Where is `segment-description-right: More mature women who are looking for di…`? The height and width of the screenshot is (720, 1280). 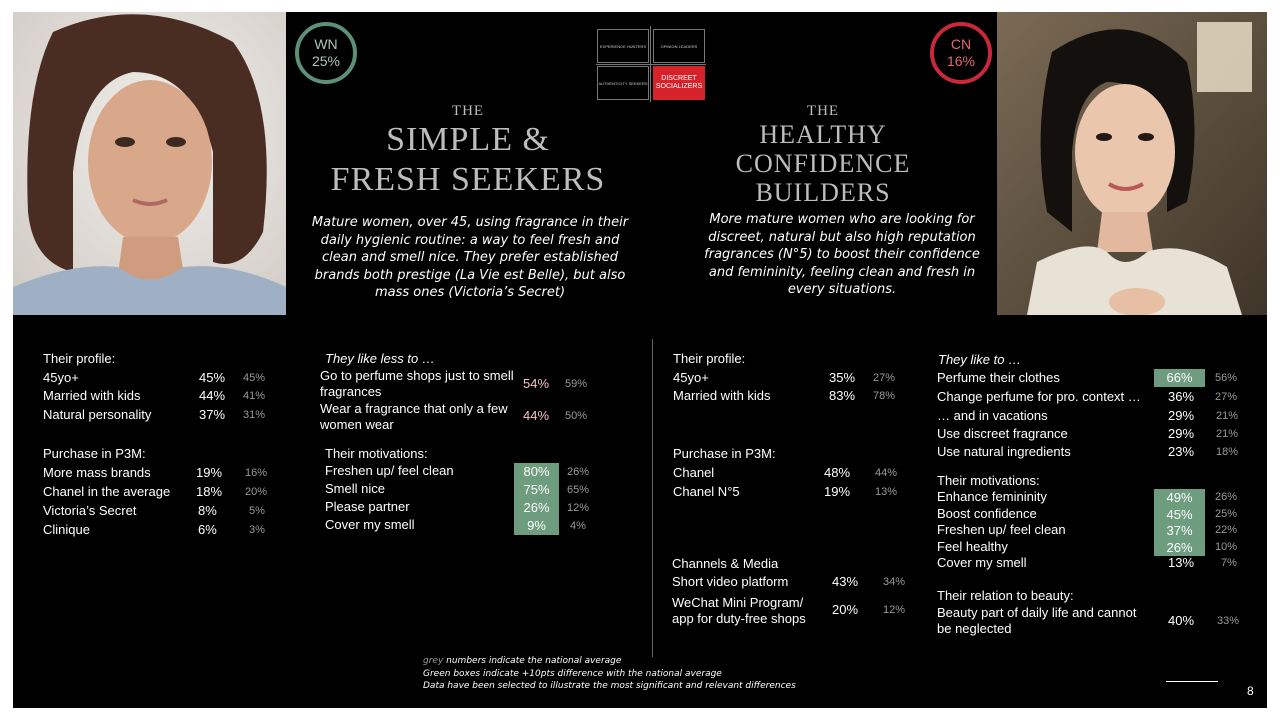
segment-description-right: More mature women who are looking for di… is located at coordinates (842, 254).